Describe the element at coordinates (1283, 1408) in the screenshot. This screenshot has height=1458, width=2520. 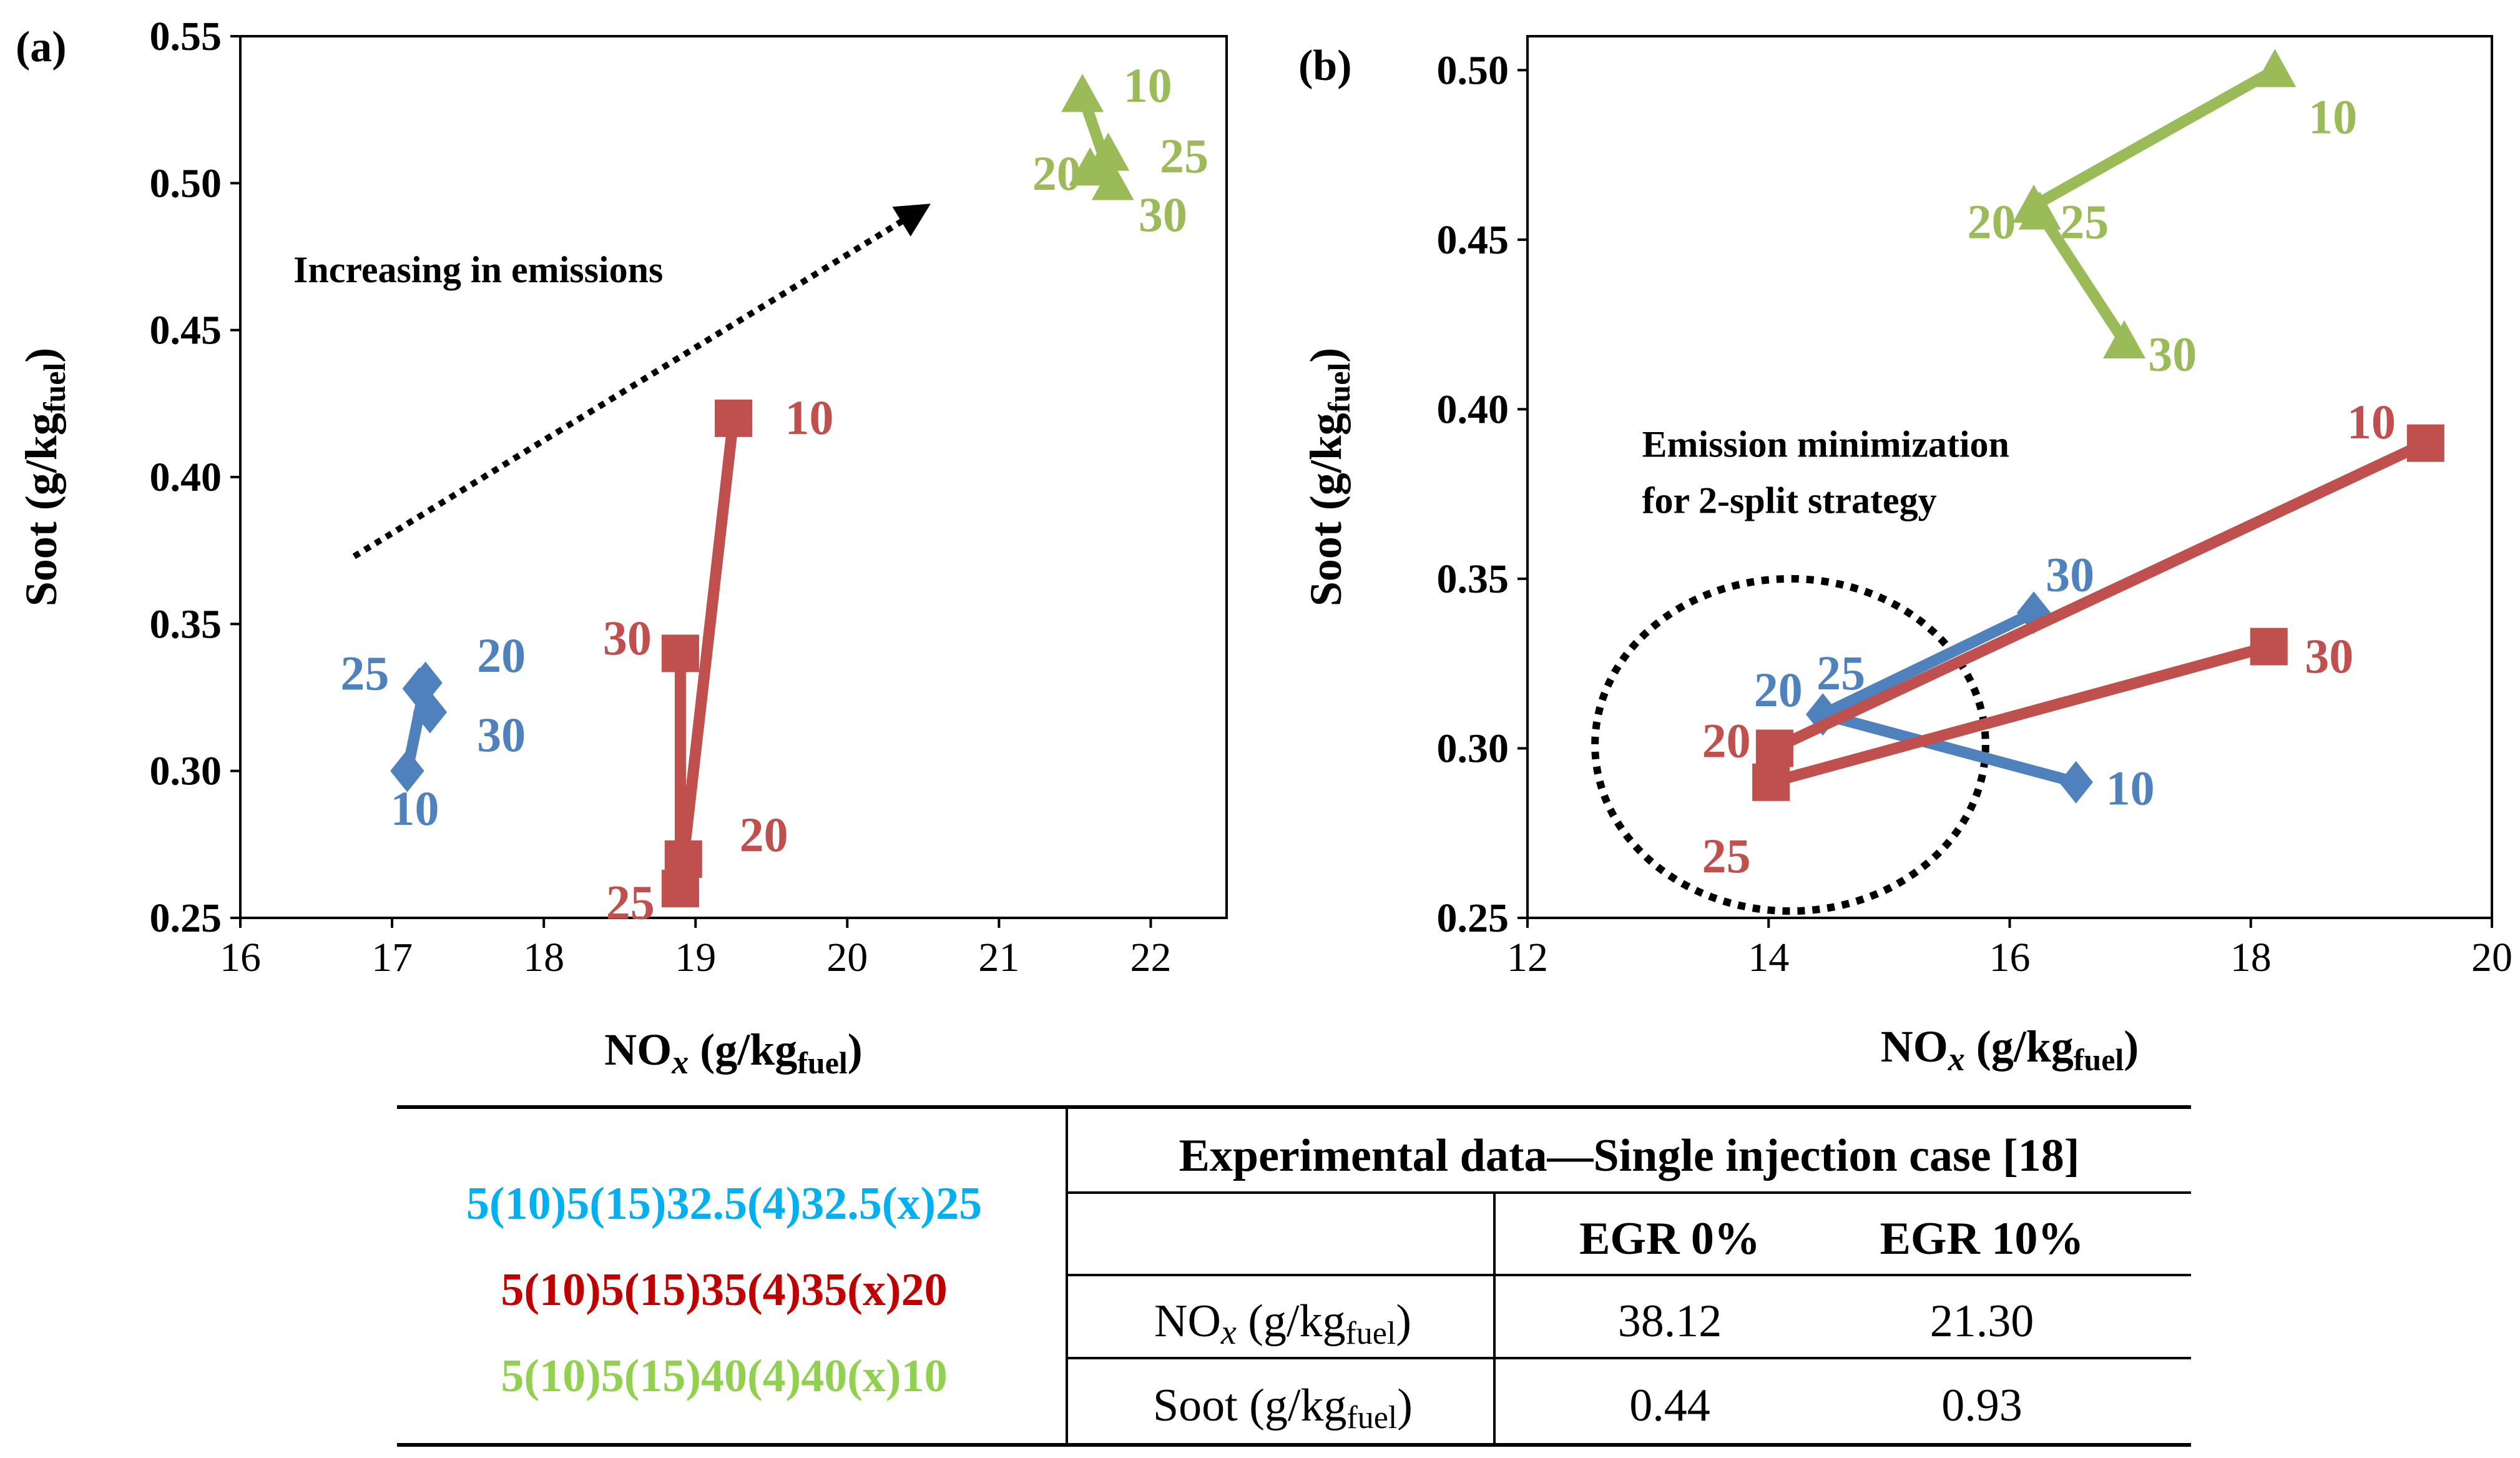
I see `table-row-label: Soot (g/kgfuel)` at that location.